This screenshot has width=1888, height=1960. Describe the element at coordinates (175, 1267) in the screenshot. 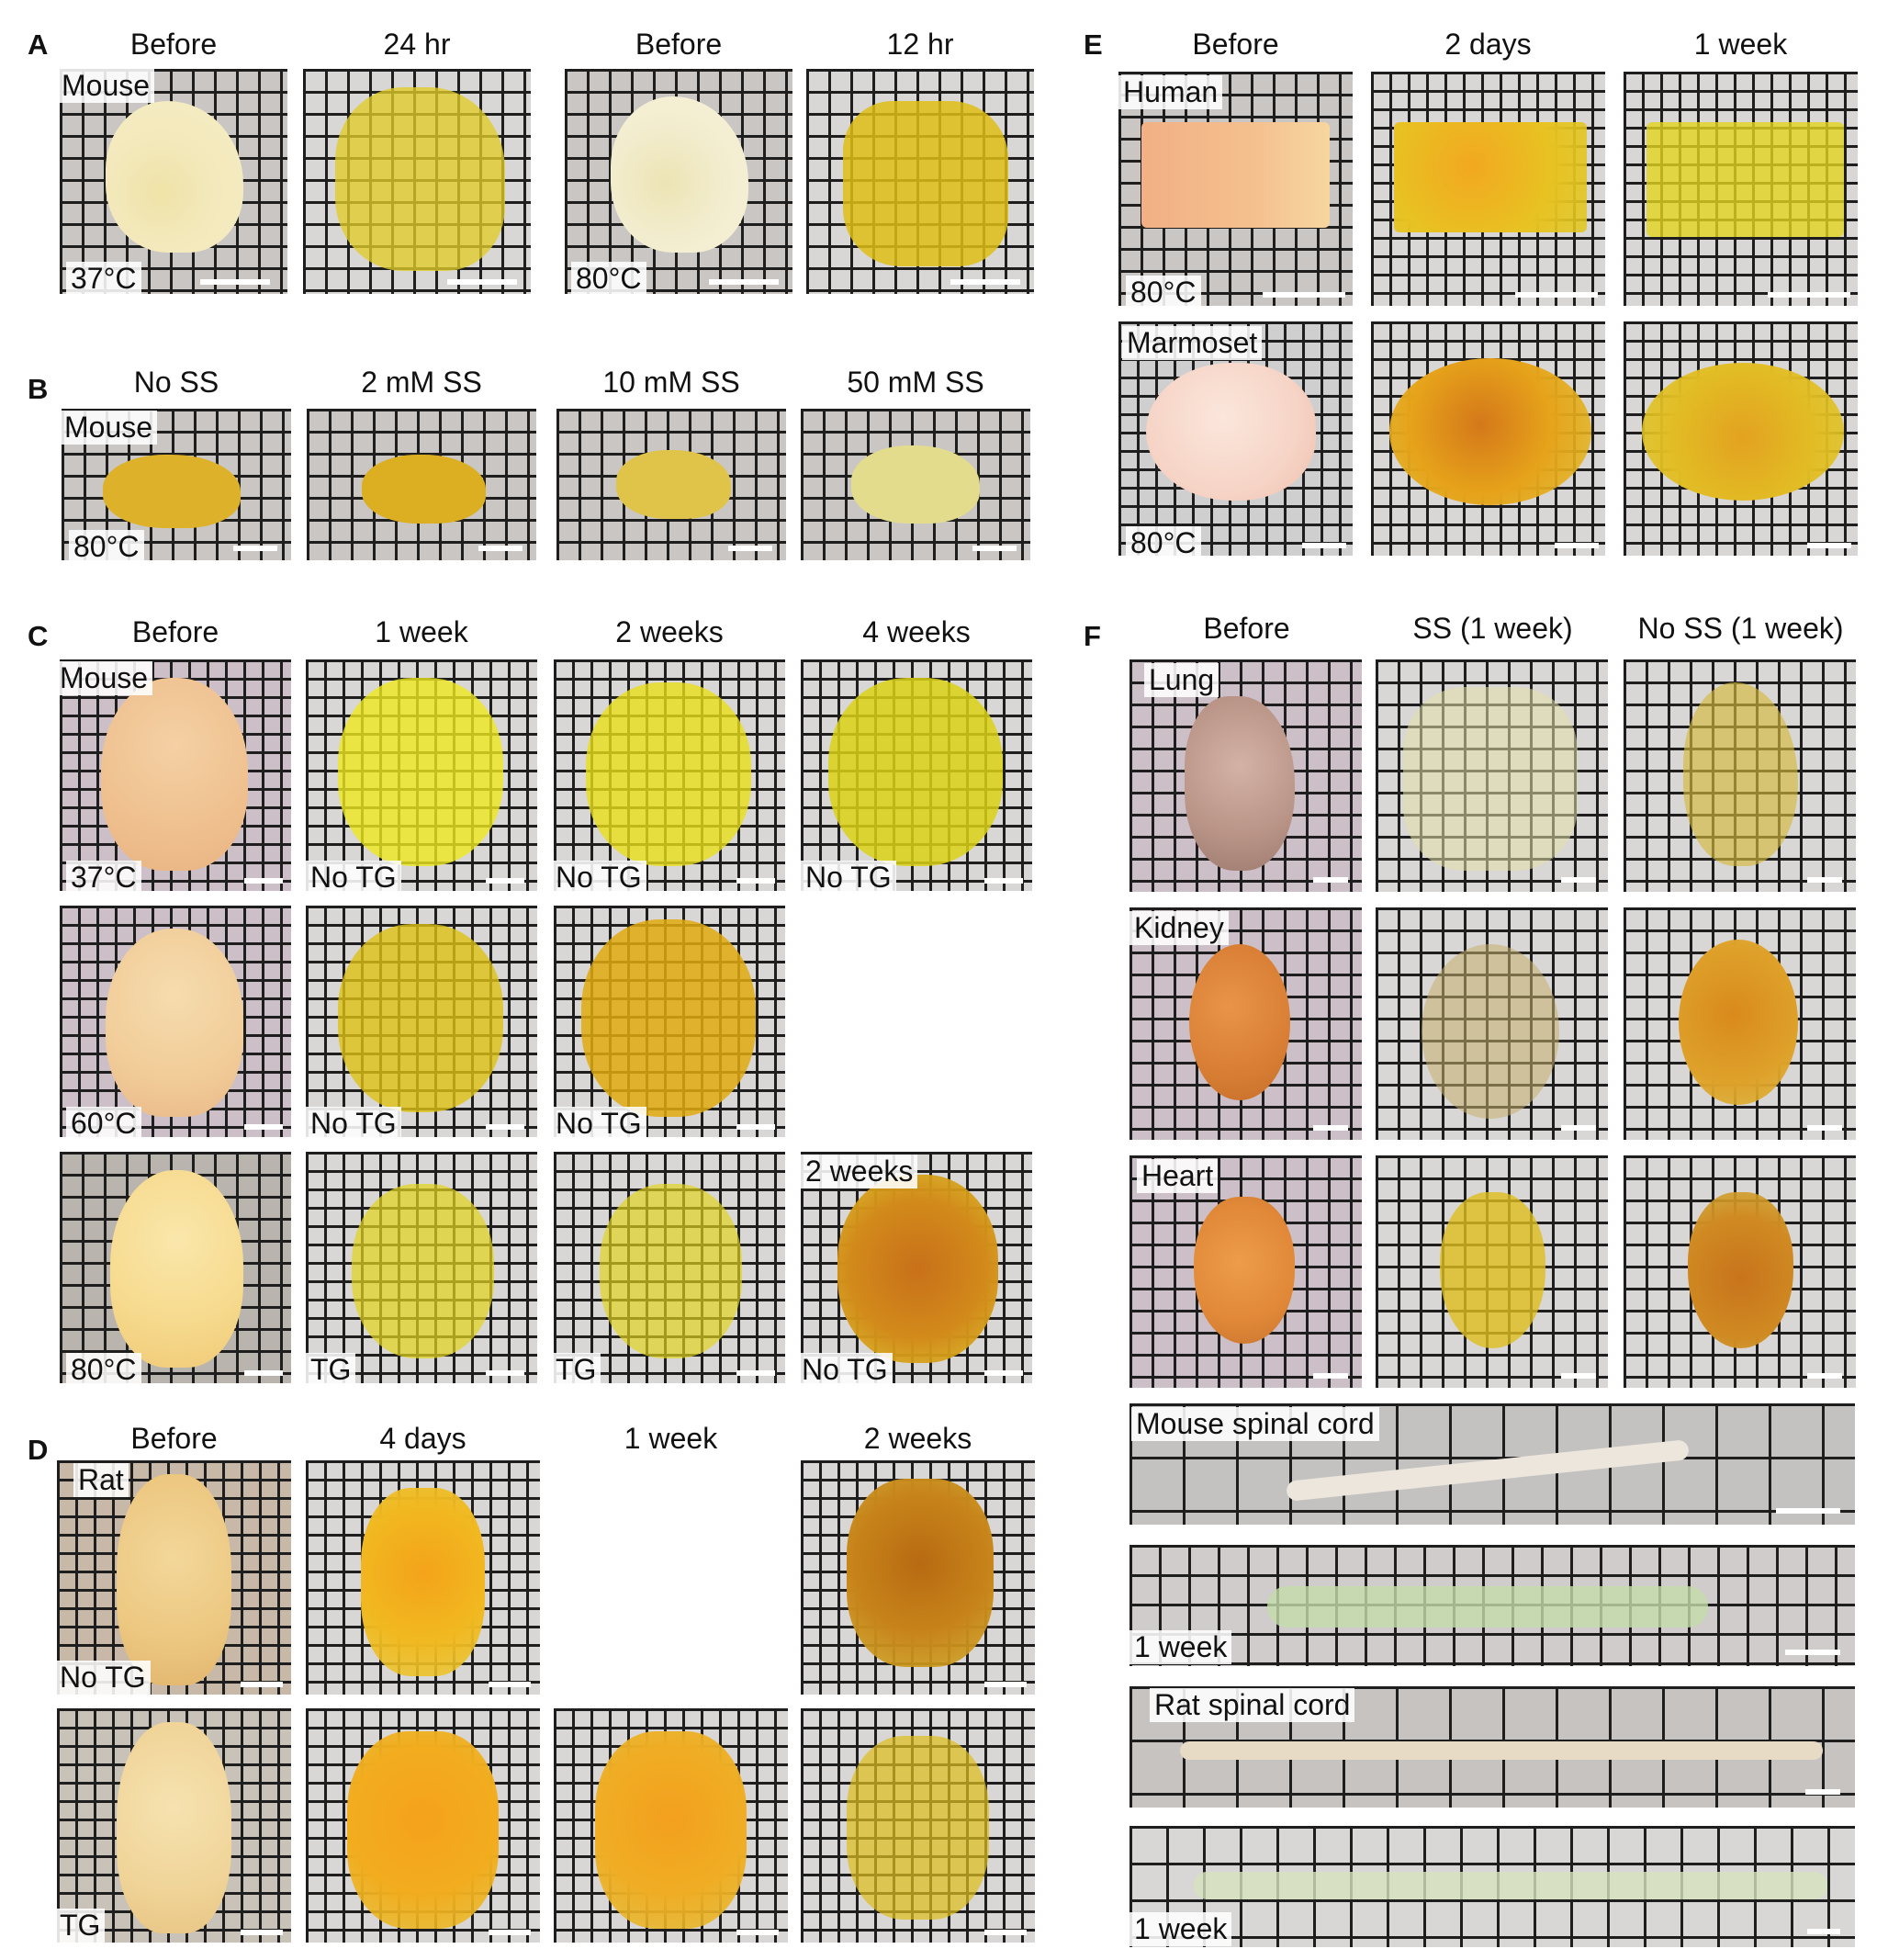

I see `panel-c-image-before-80c` at that location.